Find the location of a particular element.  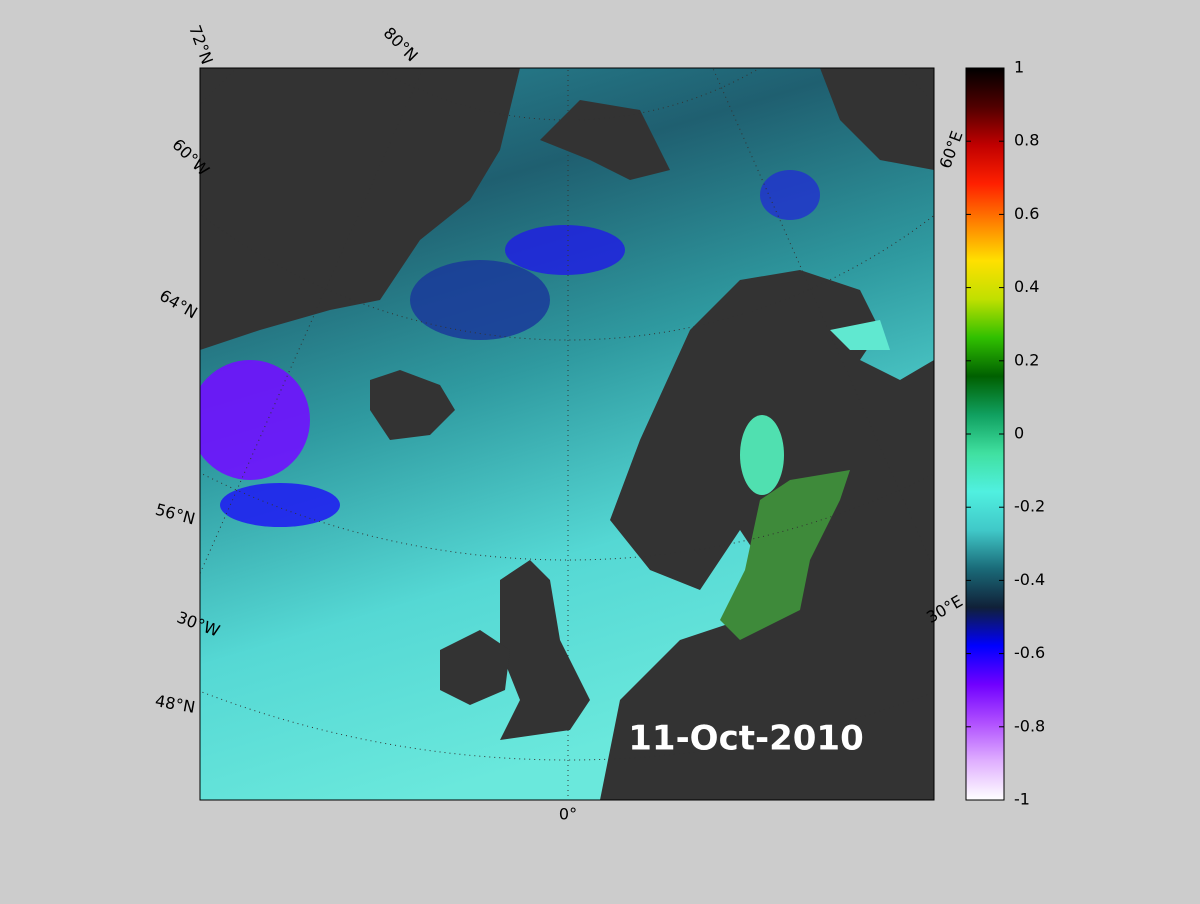

grid-label: 60°E is located at coordinates (951, 149).